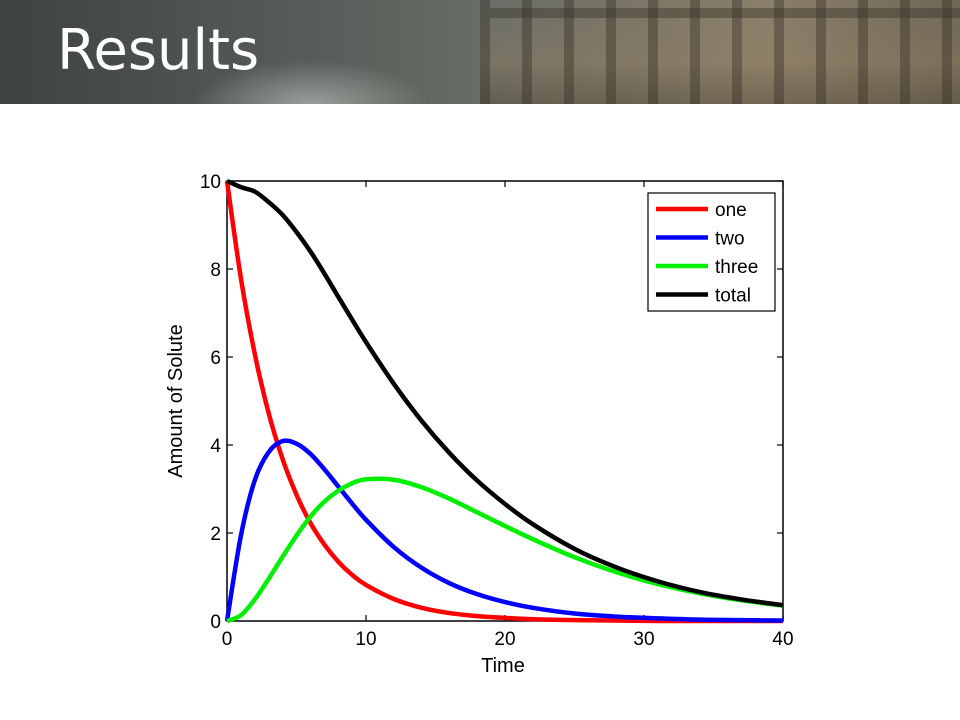 This screenshot has width=960, height=720. I want to click on y-tick-label: 8, so click(215, 270).